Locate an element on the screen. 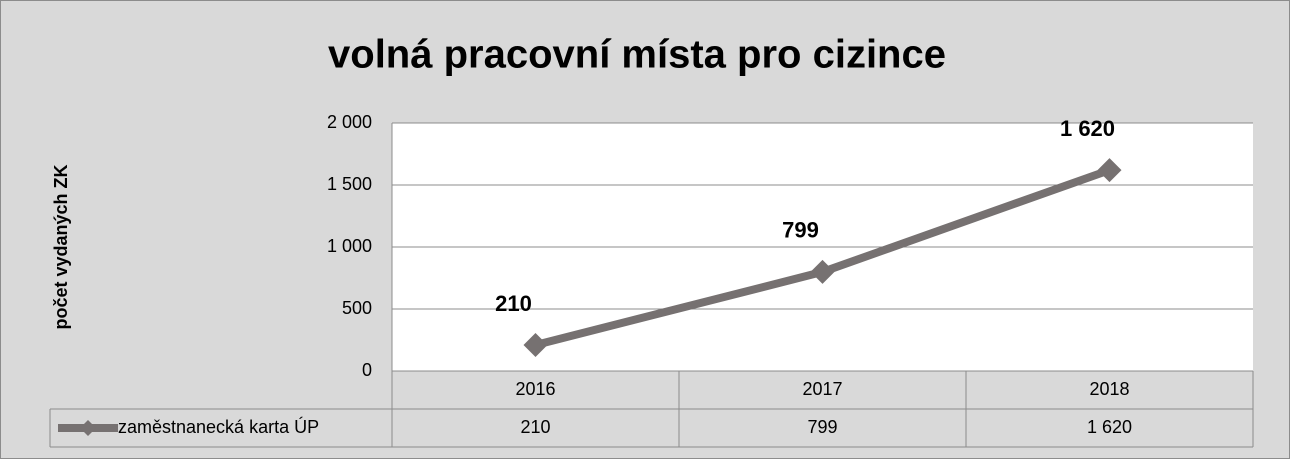  chart-title: volná pracovní místa pro cizince is located at coordinates (637, 55).